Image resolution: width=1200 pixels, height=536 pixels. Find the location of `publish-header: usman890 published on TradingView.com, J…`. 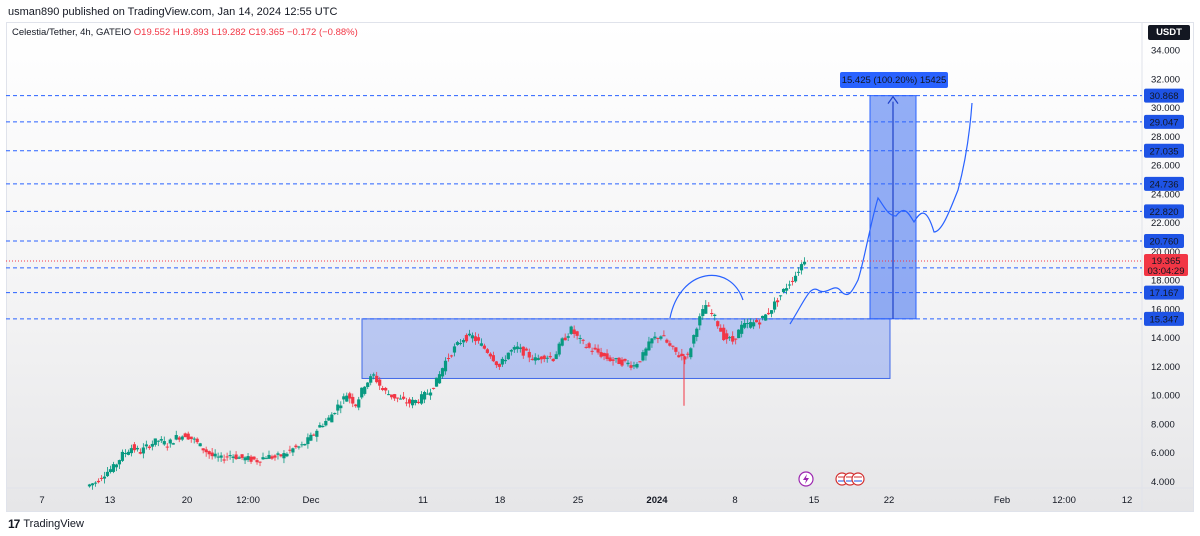

publish-header: usman890 published on TradingView.com, J… is located at coordinates (600, 11).